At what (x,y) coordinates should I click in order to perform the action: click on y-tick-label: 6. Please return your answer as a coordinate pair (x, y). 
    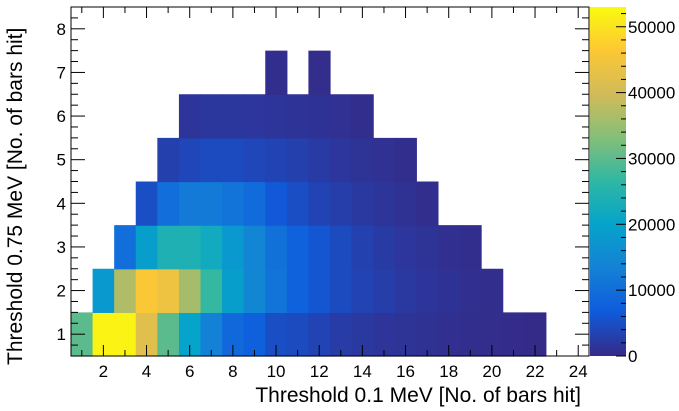
    Looking at the image, I should click on (61, 116).